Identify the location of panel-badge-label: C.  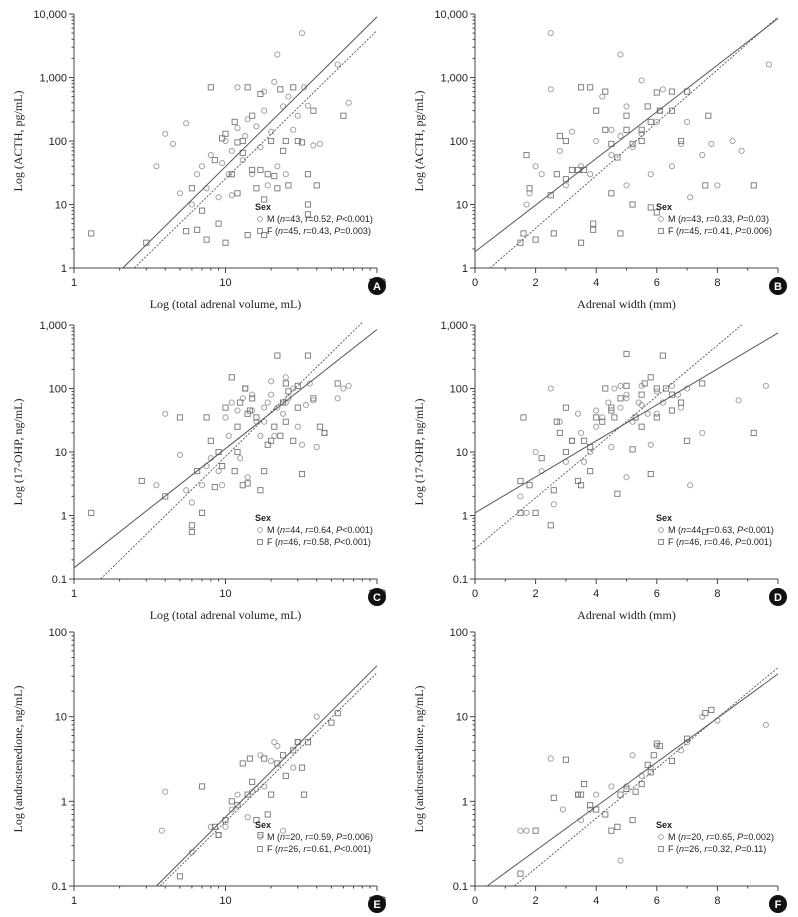
(377, 598).